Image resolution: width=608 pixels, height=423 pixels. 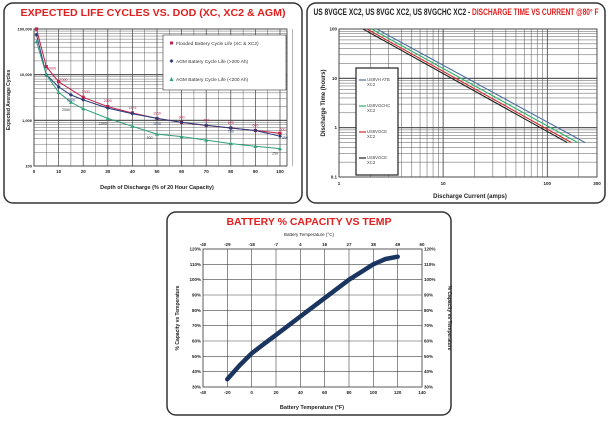 I want to click on chart3-y-tick-label-left: 60%, so click(x=196, y=341).